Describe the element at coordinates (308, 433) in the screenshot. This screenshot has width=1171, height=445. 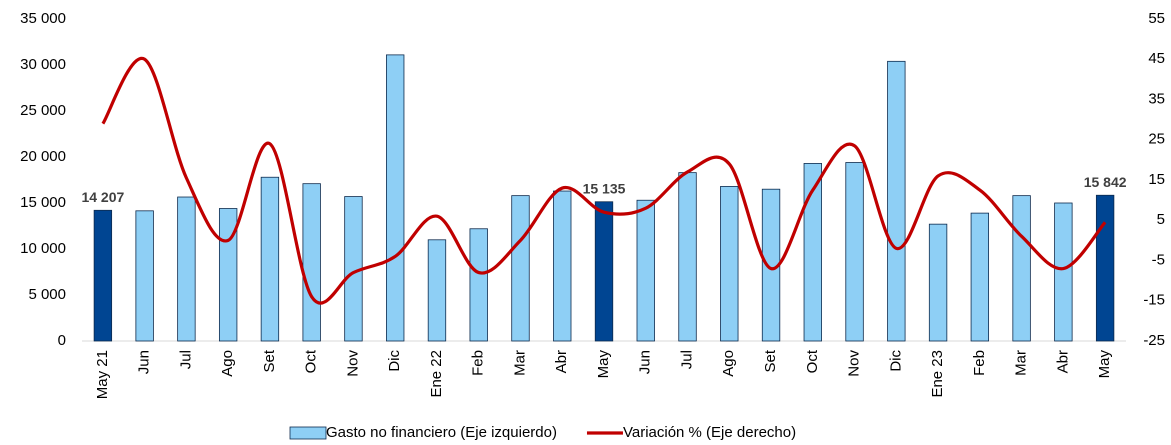
I see `legend-swatch` at that location.